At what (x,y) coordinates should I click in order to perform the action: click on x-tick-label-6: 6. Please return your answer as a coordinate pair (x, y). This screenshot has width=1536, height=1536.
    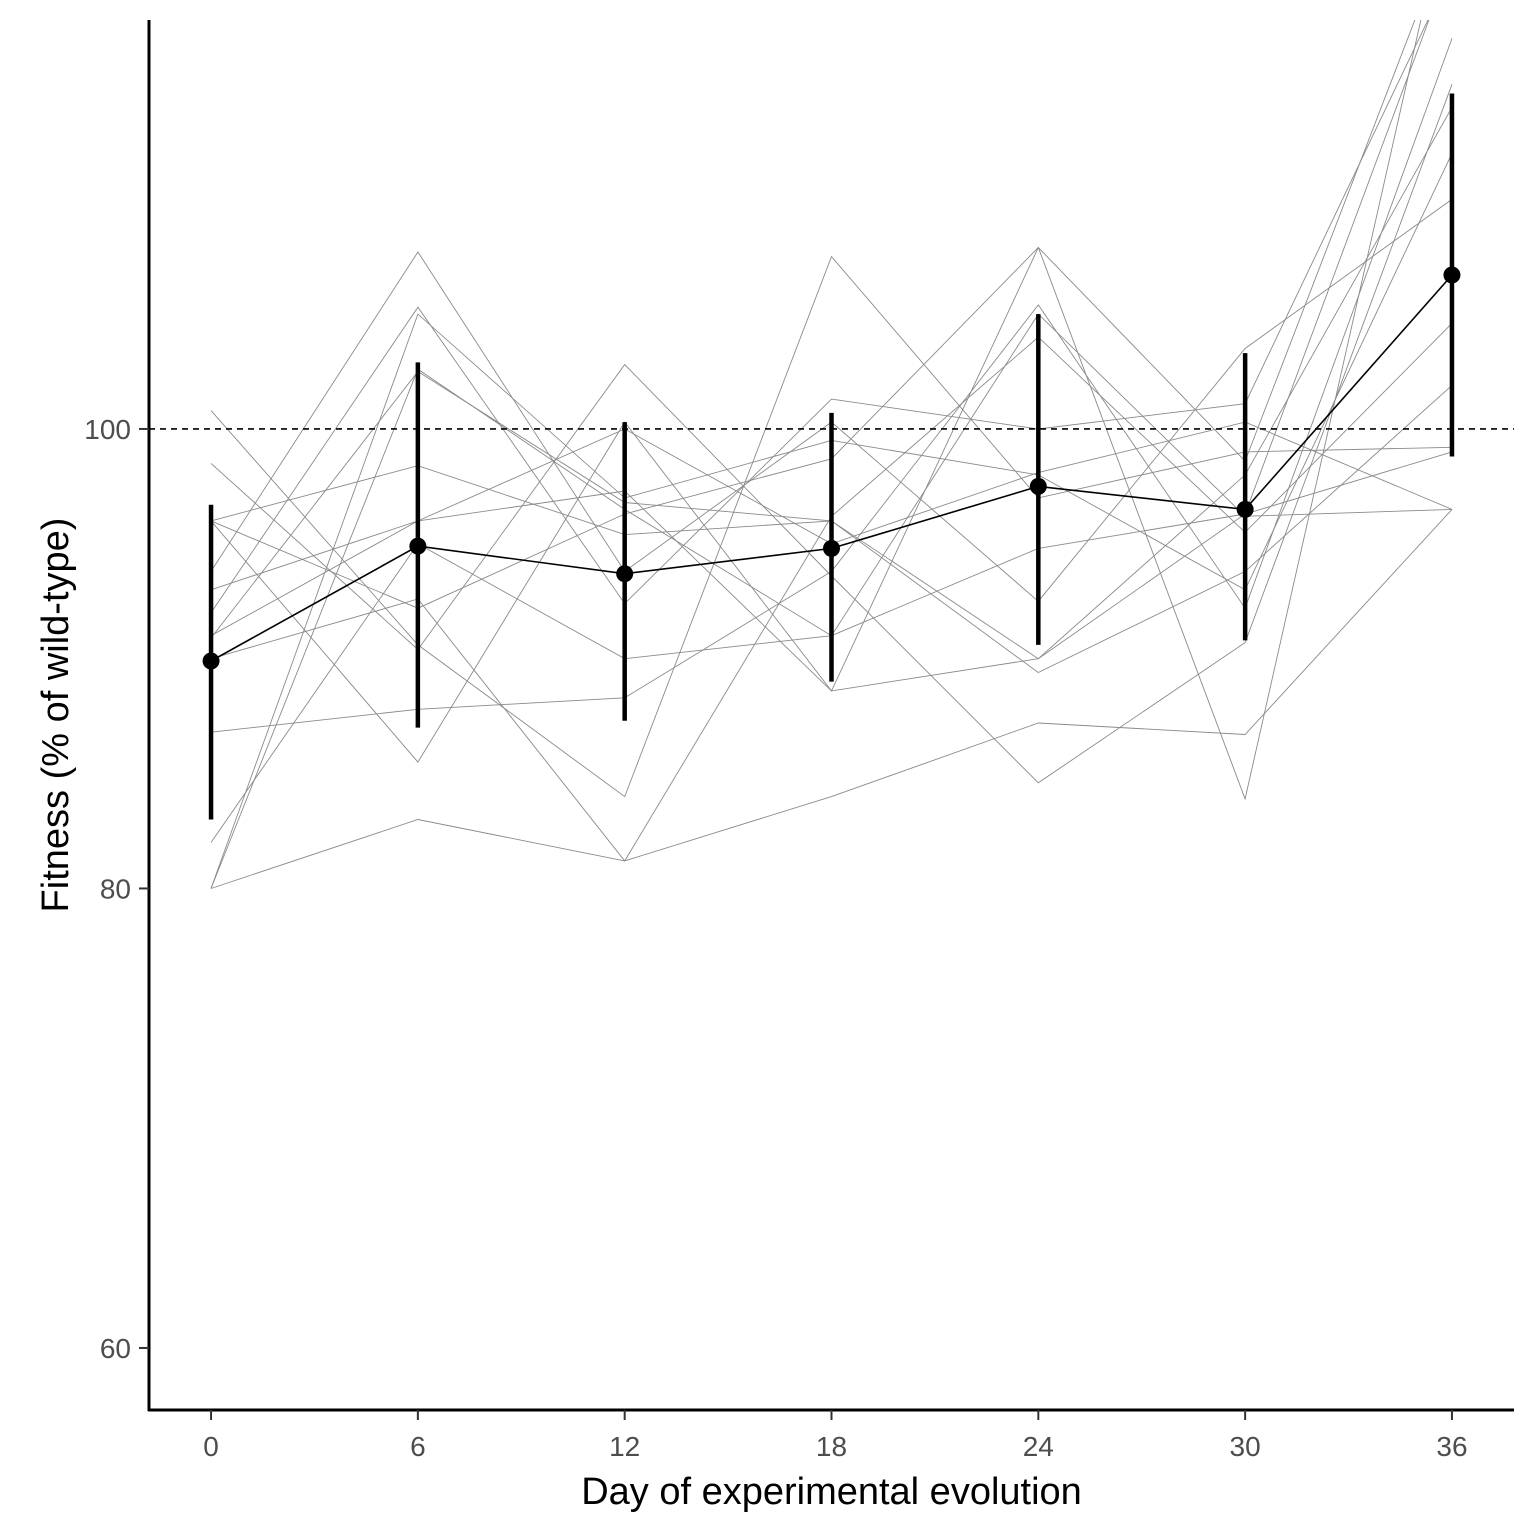
    Looking at the image, I should click on (418, 1446).